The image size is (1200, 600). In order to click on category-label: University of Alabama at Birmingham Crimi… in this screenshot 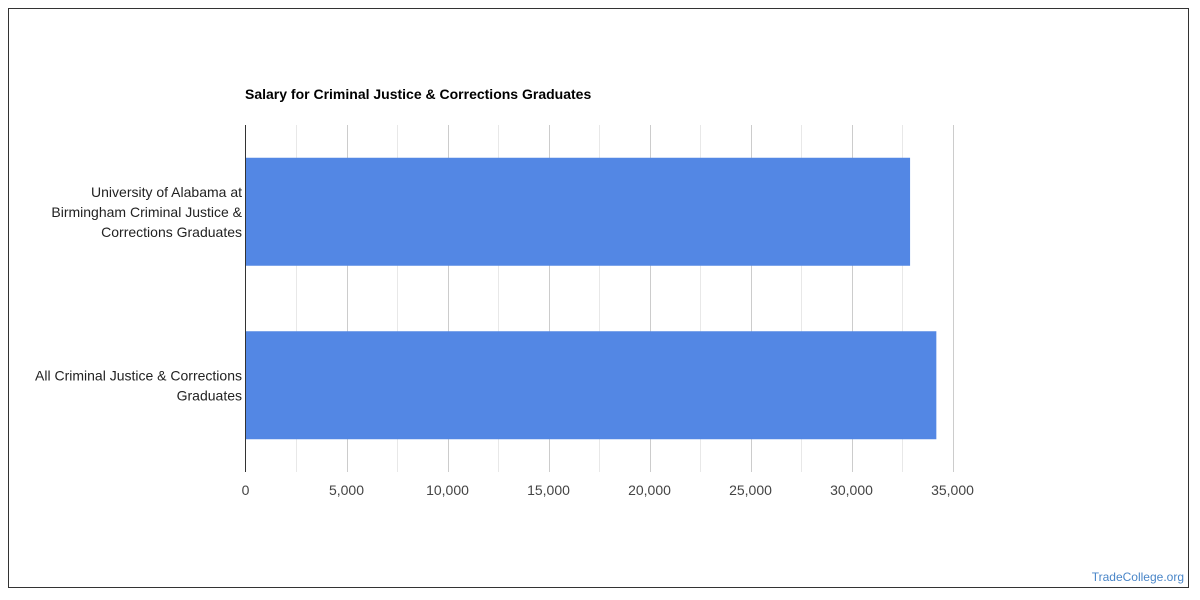, I will do `click(146, 212)`.